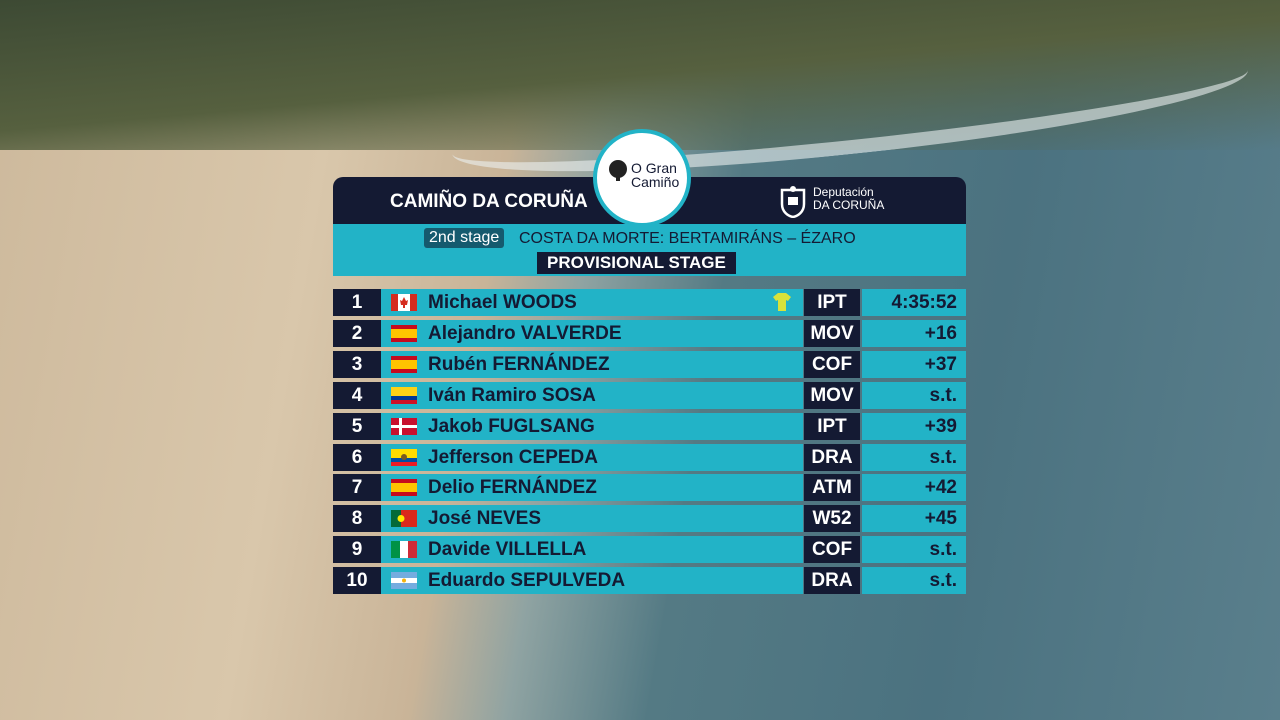 This screenshot has width=1280, height=720. I want to click on time-cell: +37, so click(914, 364).